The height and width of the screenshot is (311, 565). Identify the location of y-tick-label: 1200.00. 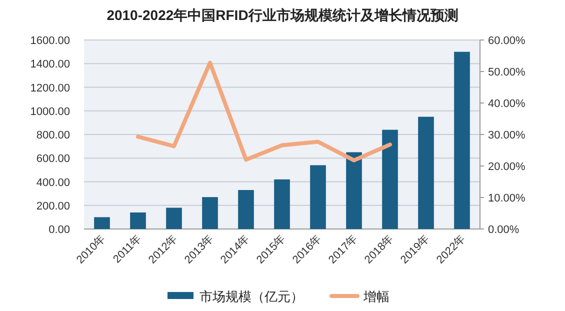
(50, 88).